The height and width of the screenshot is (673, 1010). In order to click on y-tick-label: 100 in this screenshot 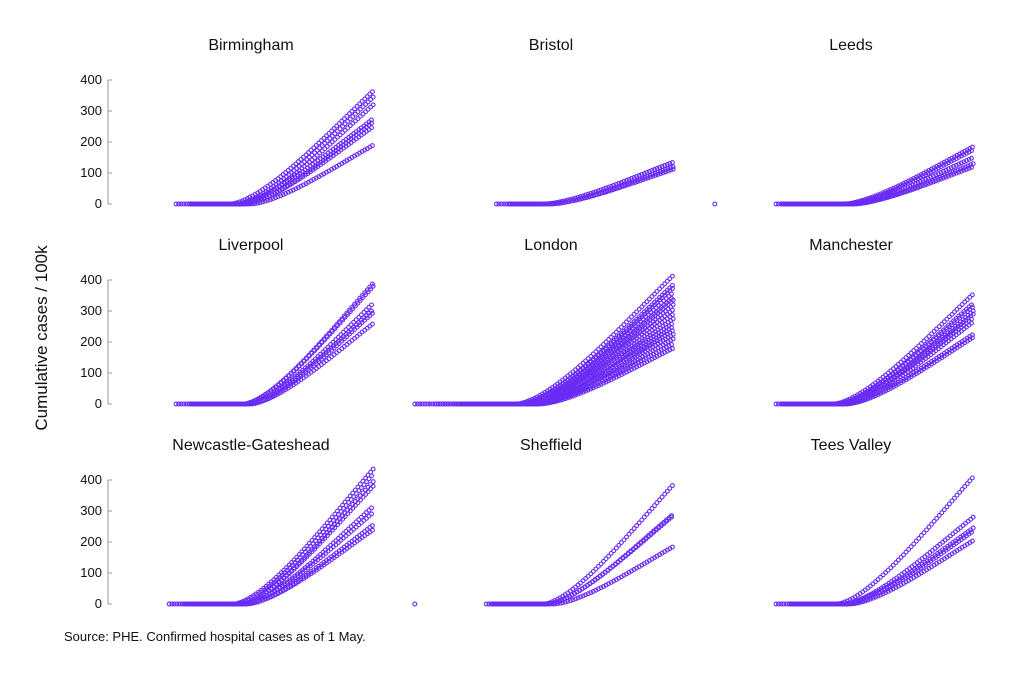, I will do `click(91, 372)`.